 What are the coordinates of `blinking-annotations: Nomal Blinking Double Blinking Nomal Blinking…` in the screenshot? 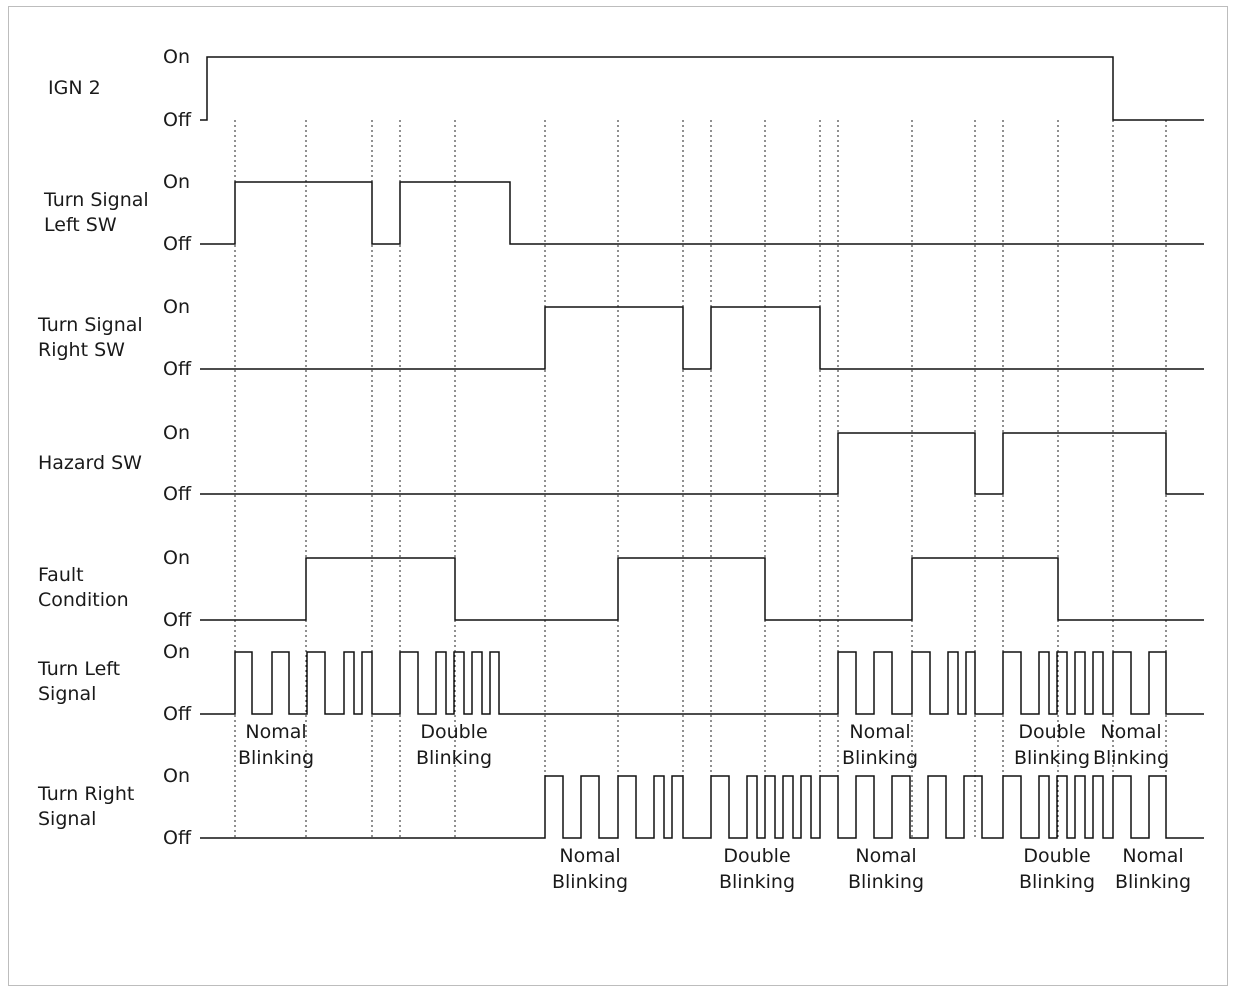 It's located at (714, 807).